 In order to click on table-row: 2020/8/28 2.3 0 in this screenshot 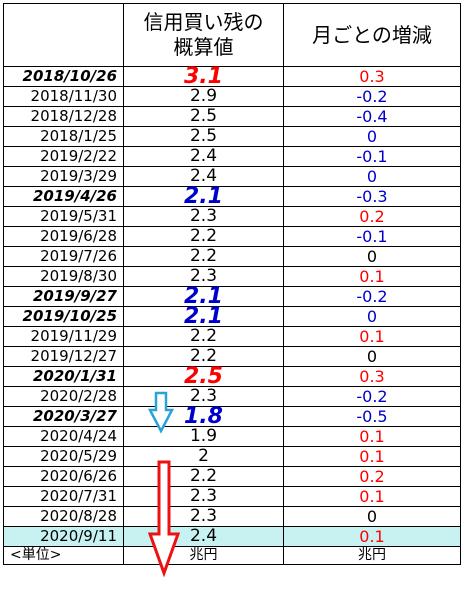, I will do `click(232, 516)`.